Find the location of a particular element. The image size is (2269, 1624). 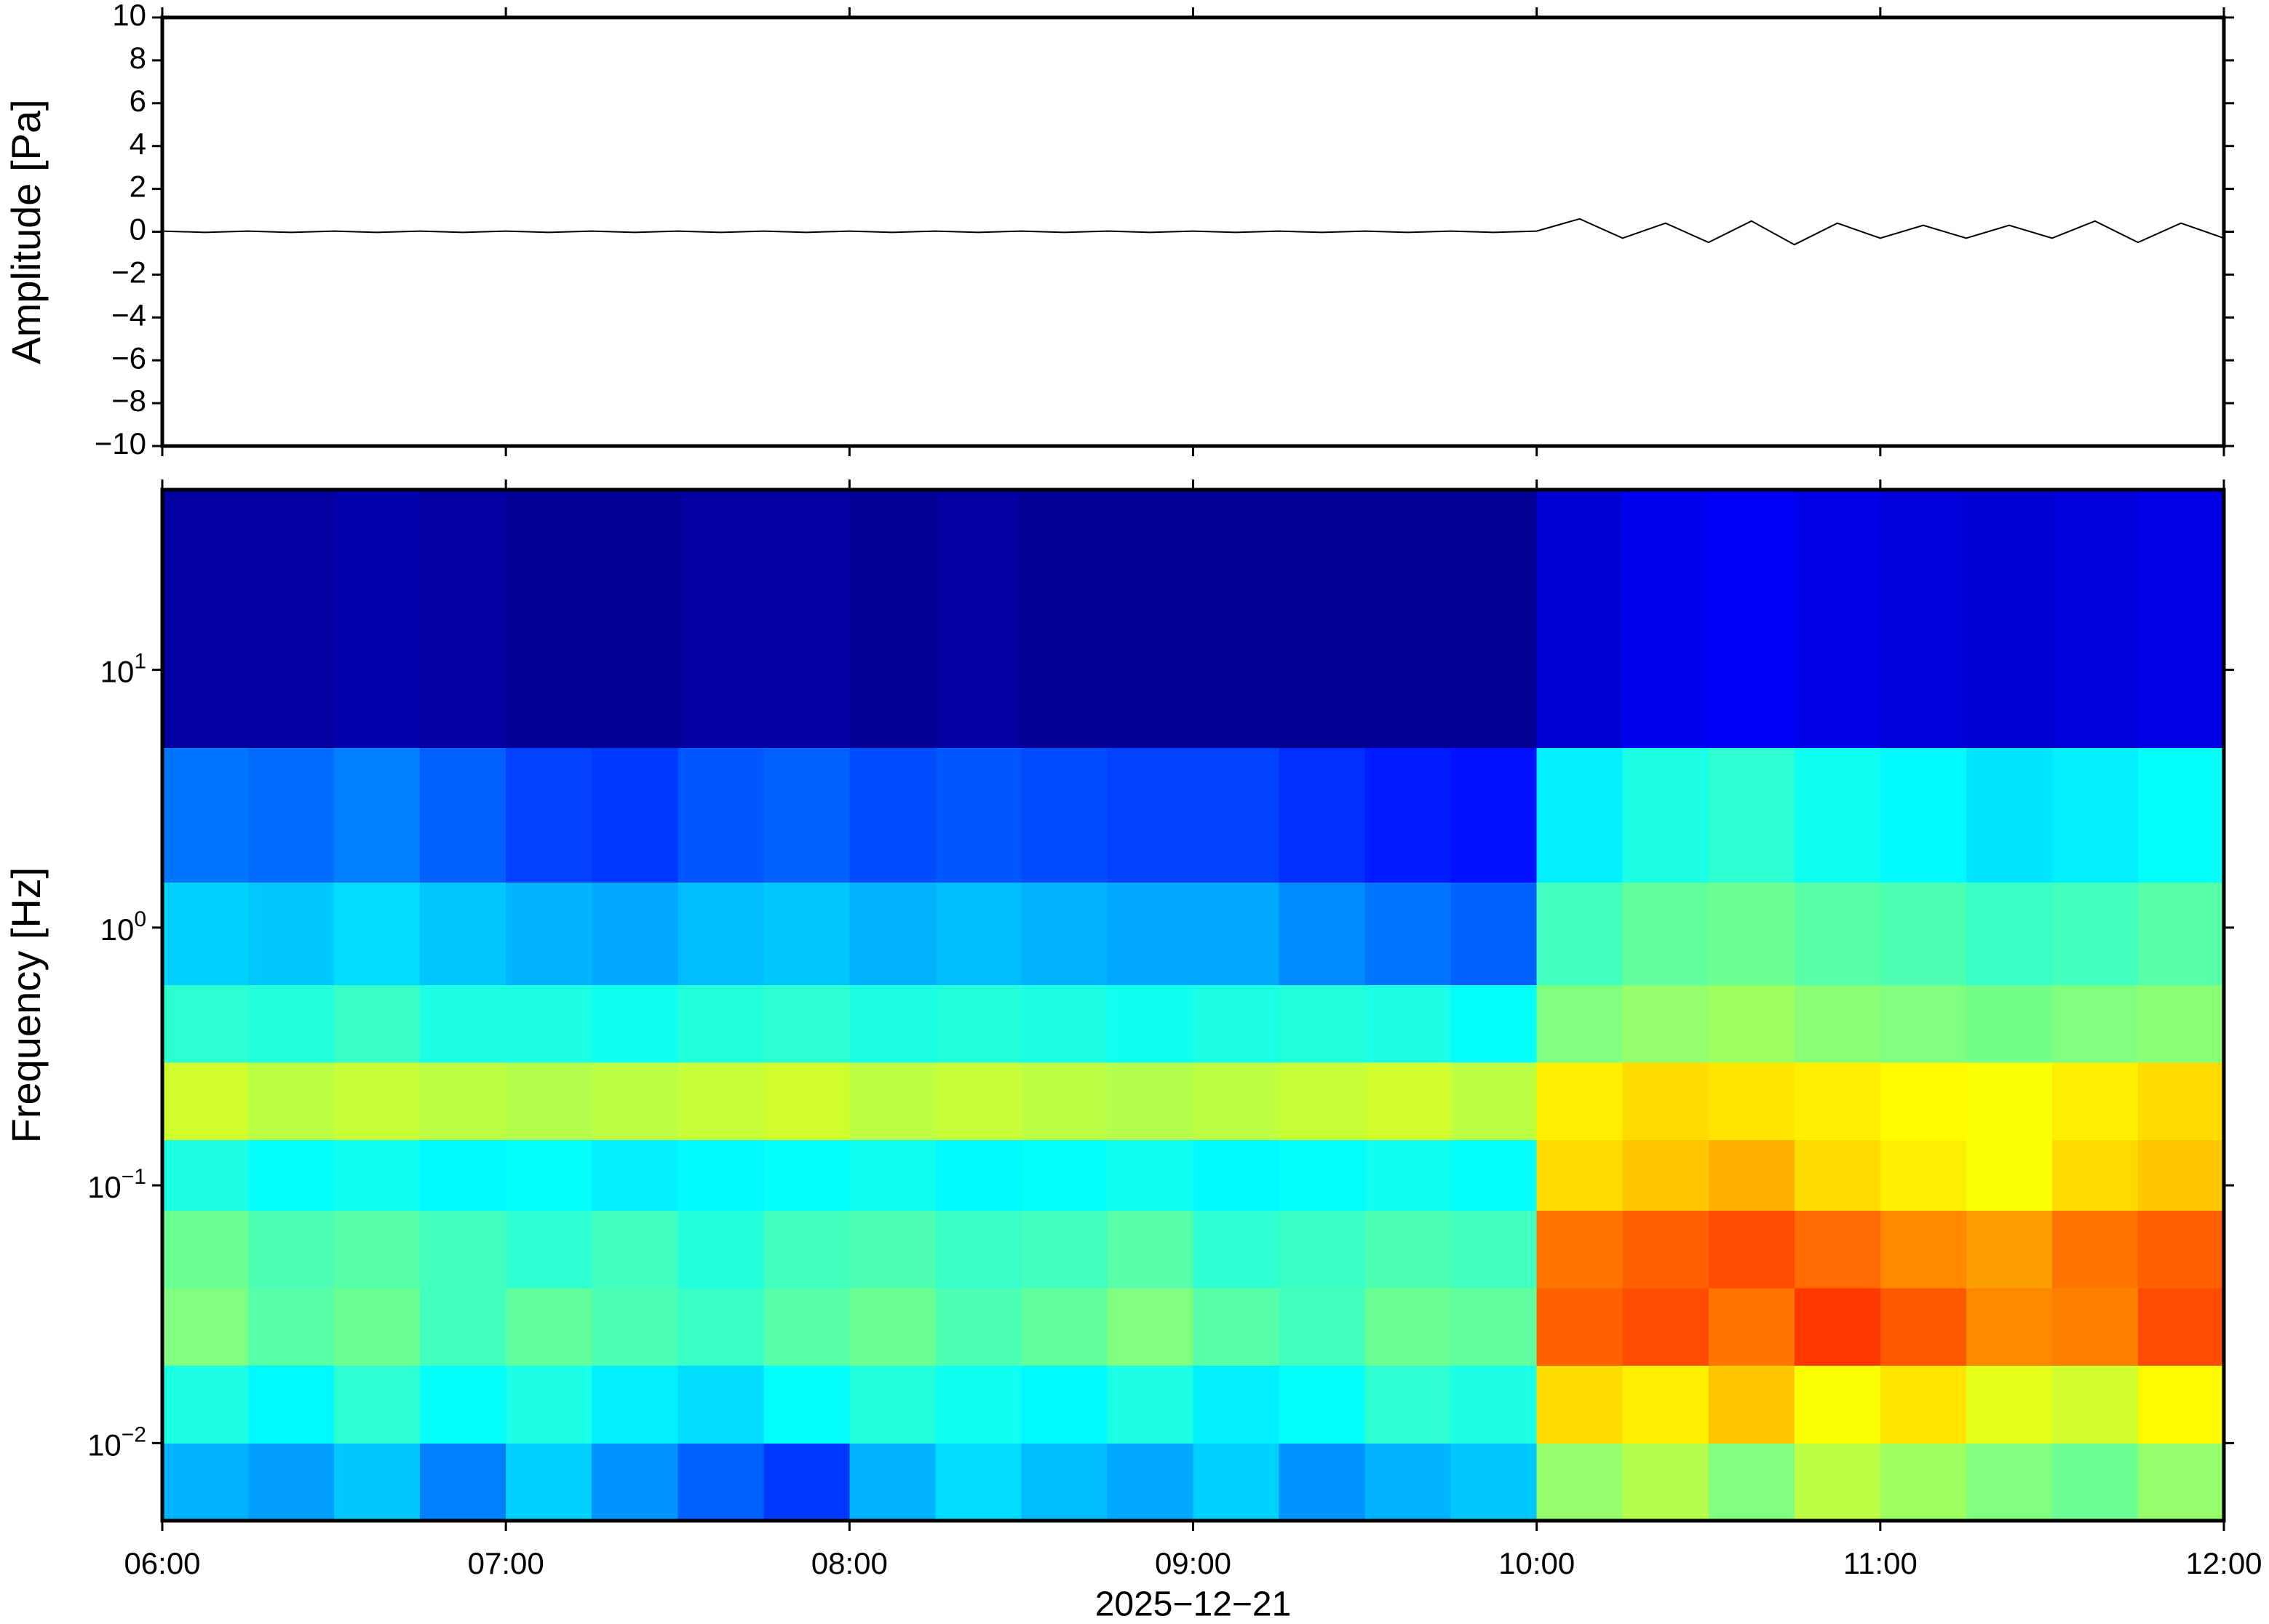

y-tick-label: 8 is located at coordinates (138, 58).